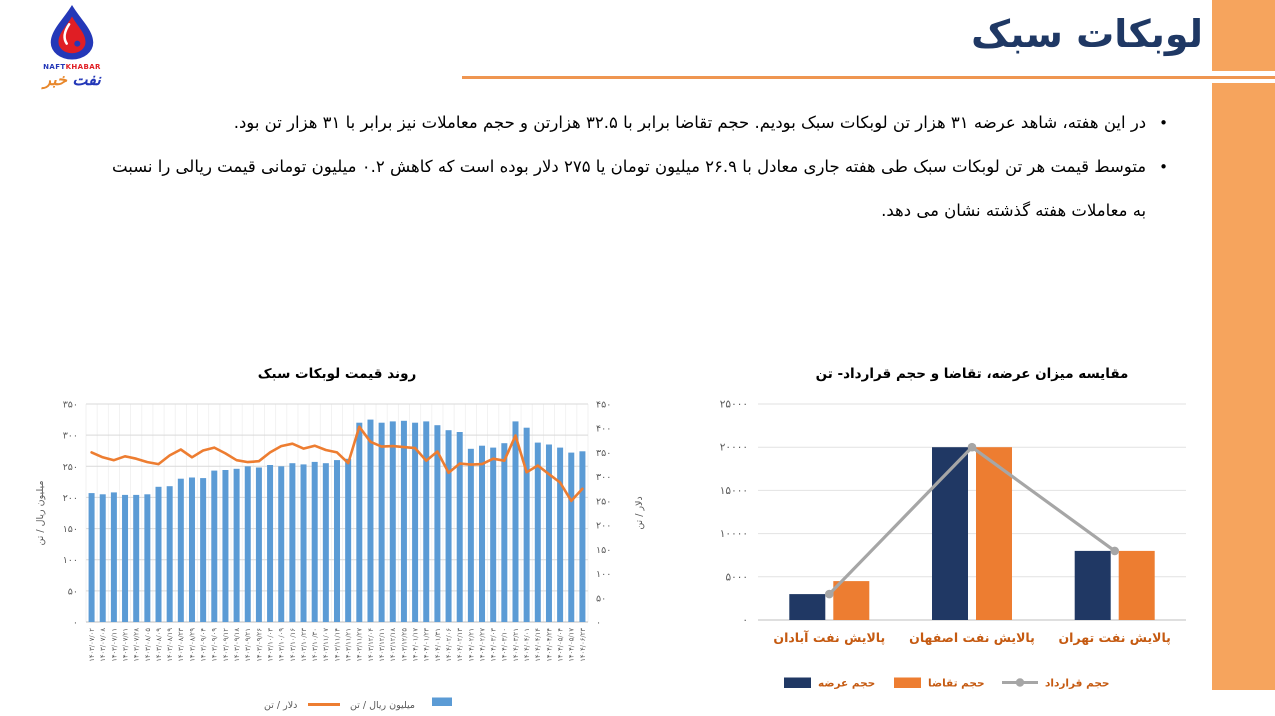  Describe the element at coordinates (337, 520) in the screenshot. I see `rial-price-bars` at that location.